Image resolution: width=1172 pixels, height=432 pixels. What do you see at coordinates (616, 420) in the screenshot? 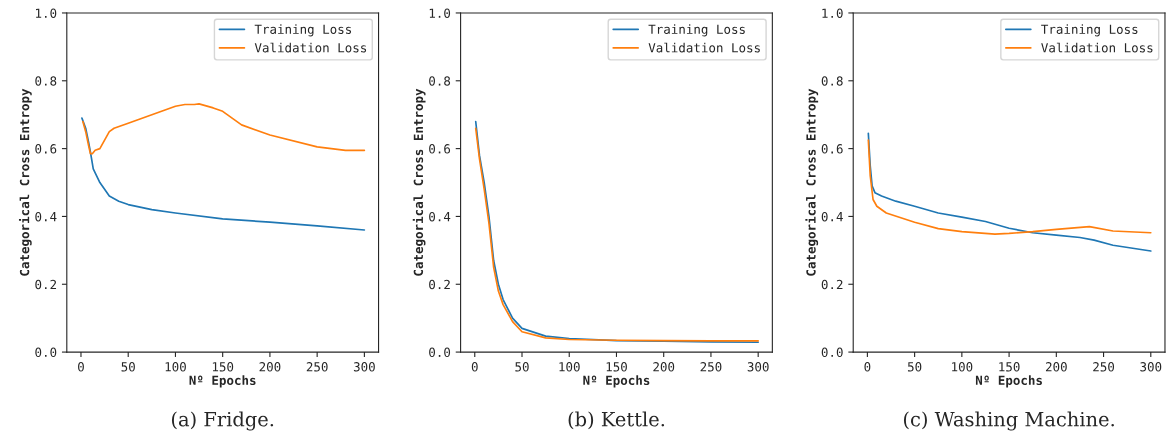
I see `text: (b) Kettle.` at bounding box center [616, 420].